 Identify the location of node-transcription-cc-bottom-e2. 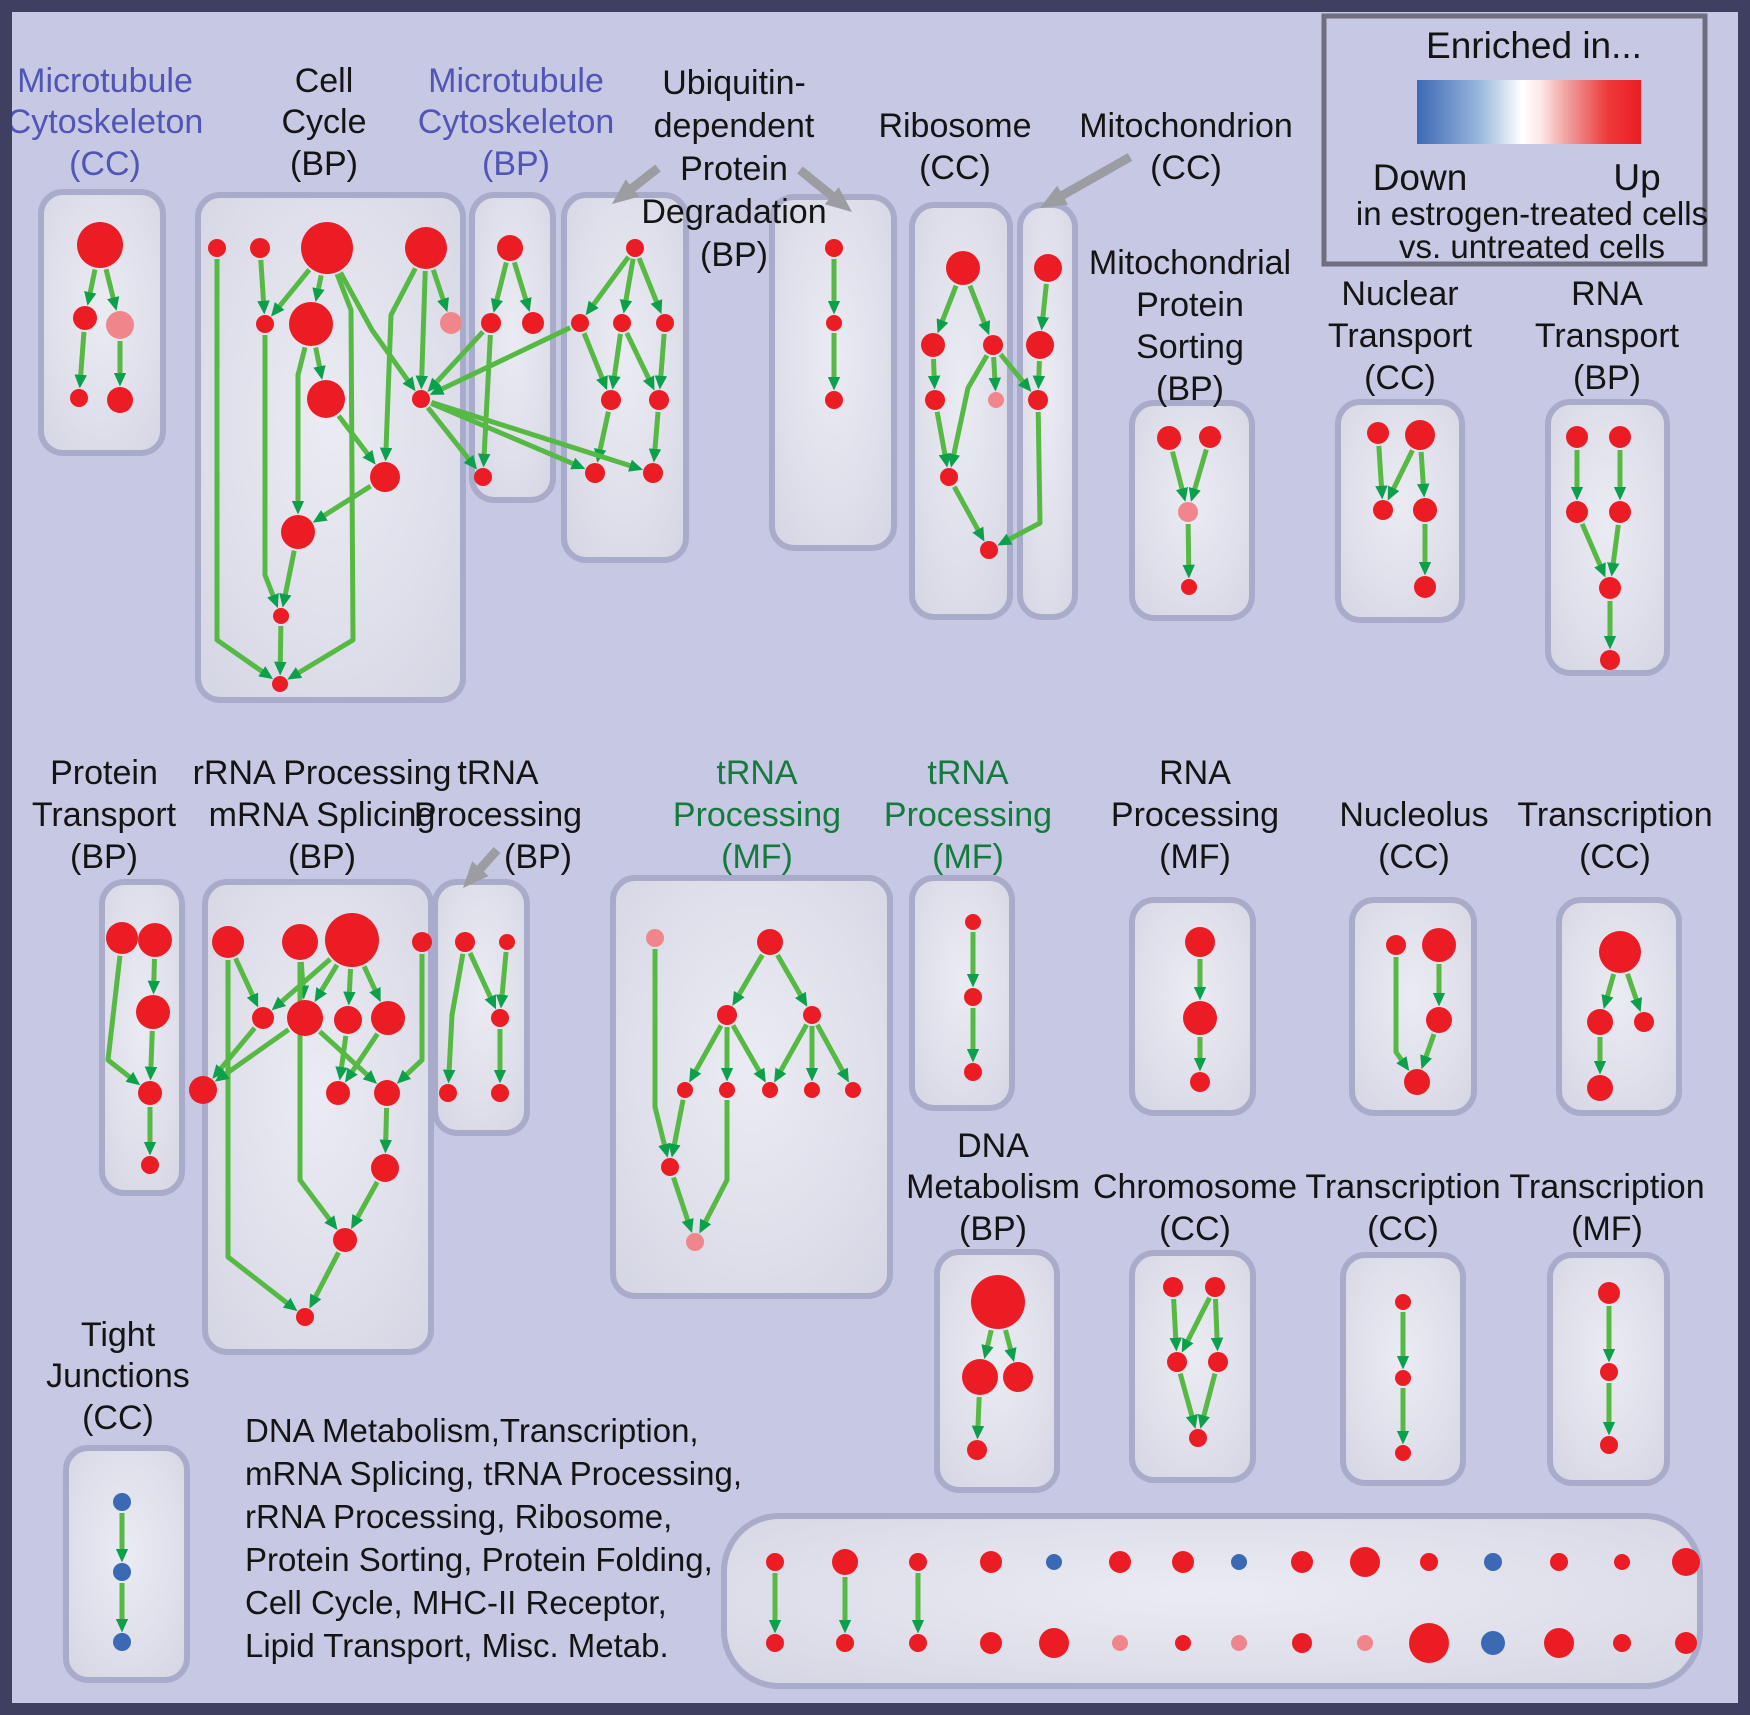
(1403, 1378).